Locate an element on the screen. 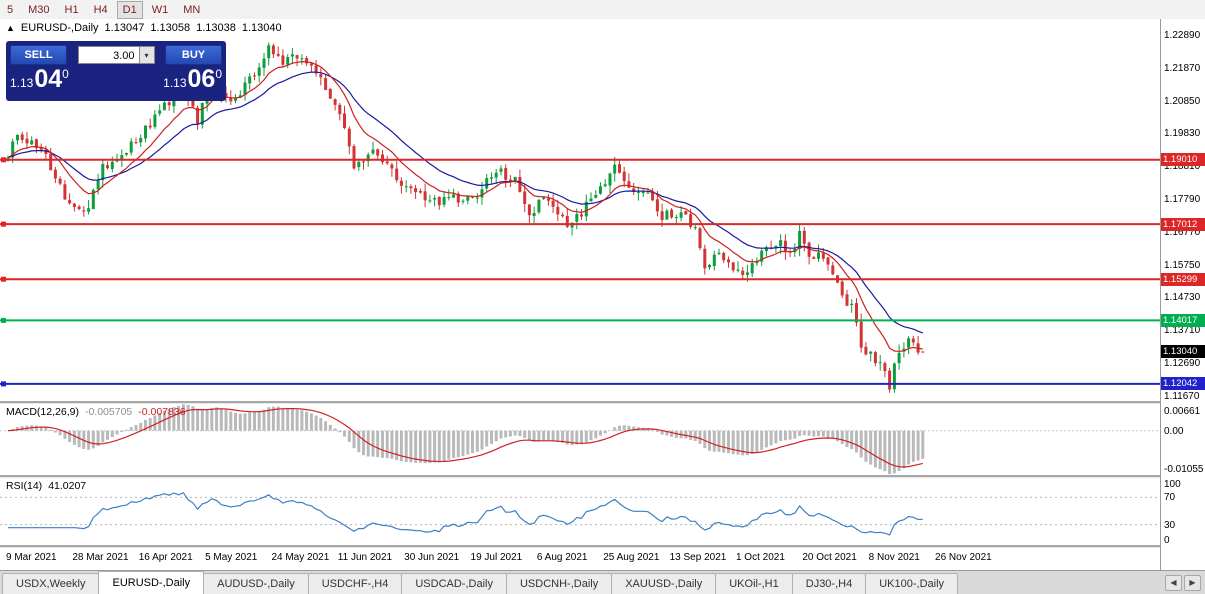  chart-tab-xauusd-daily: XAUUSD-,Daily is located at coordinates (664, 583).